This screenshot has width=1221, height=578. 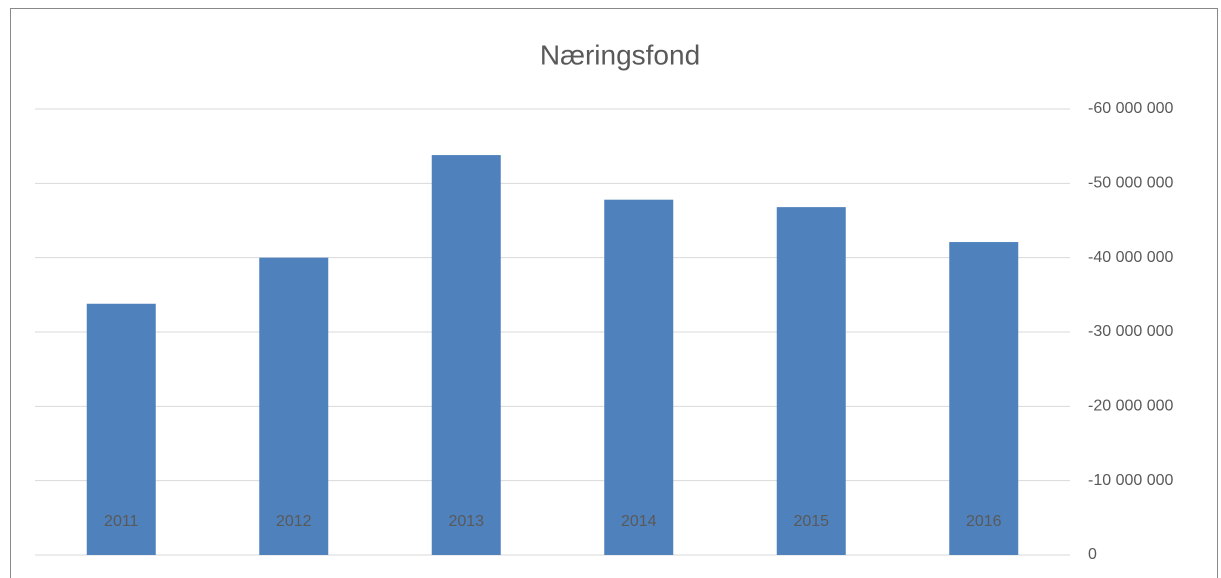 What do you see at coordinates (1131, 480) in the screenshot?
I see `y-tick-label: -10 000 000` at bounding box center [1131, 480].